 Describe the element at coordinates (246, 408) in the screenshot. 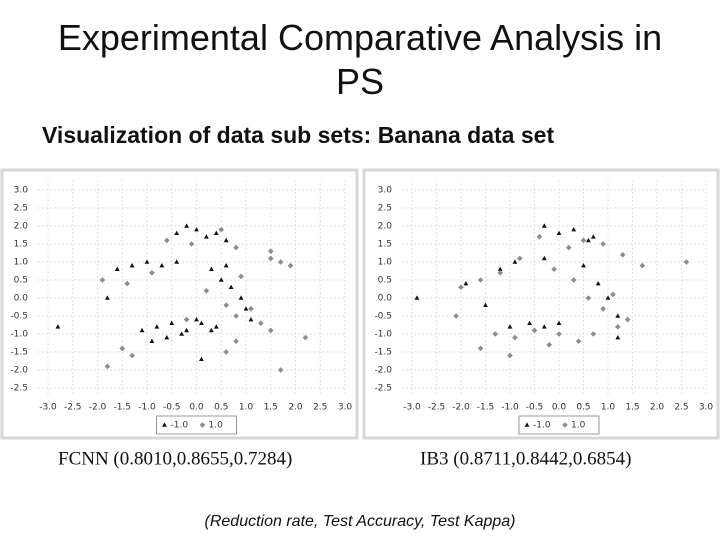

I see `x-tick-label: 1.0` at that location.